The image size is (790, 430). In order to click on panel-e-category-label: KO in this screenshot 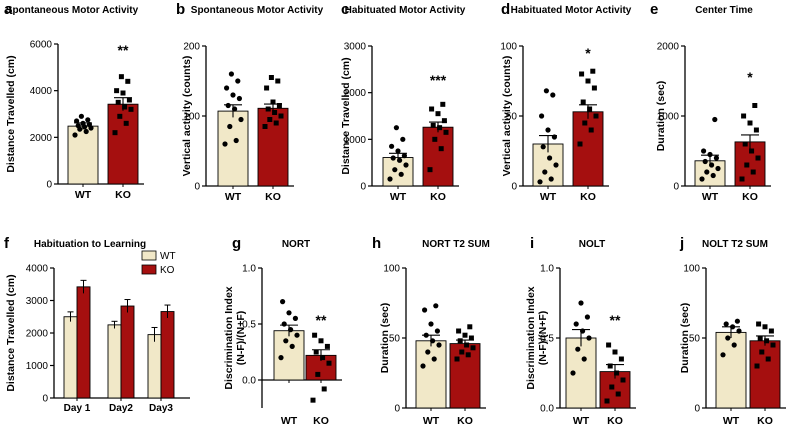, I will do `click(750, 197)`.